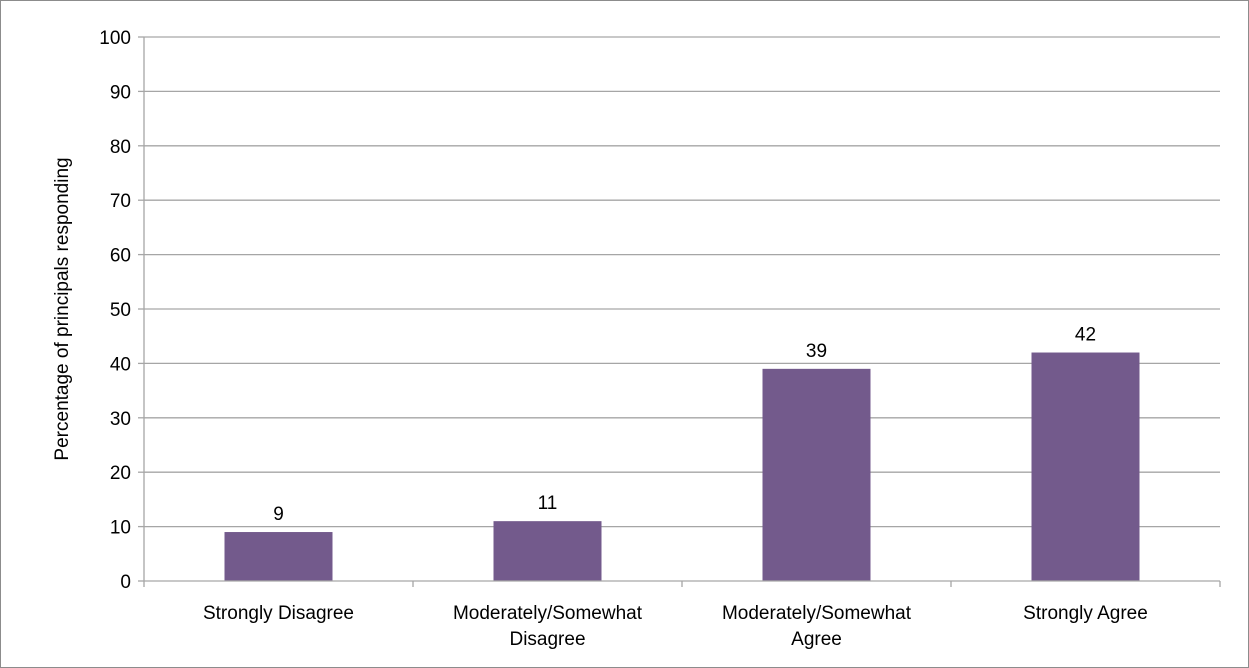 This screenshot has height=668, width=1249. I want to click on x-category-label-line: Strongly Disagree, so click(278, 613).